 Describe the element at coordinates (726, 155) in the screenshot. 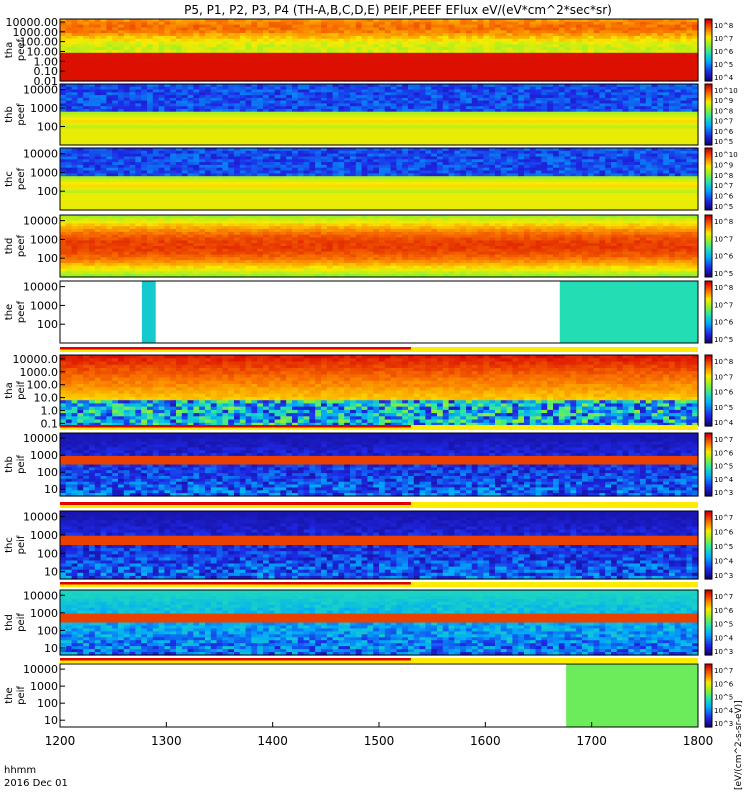

I see `colorbar-tick-label: 10^10` at that location.